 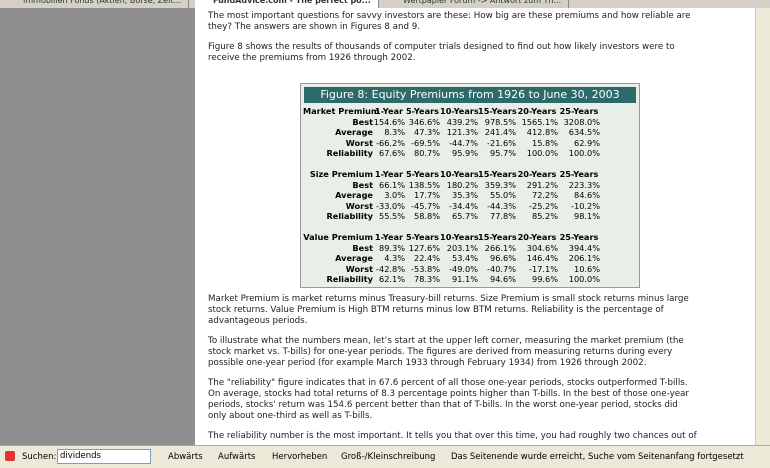 I want to click on table-cell: 3208.0%, so click(x=581, y=121).